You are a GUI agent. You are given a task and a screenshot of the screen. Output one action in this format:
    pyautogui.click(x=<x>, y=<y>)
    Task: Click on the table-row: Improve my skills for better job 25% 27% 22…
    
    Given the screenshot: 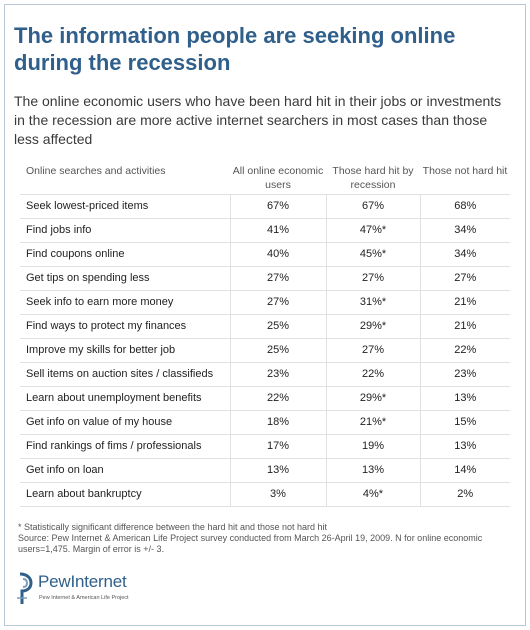 What is the action you would take?
    pyautogui.click(x=265, y=349)
    